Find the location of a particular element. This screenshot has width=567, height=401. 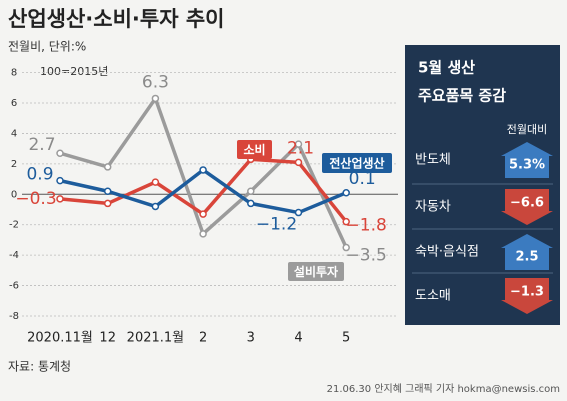

chart-title: 산업생산·소비·투자 추이 is located at coordinates (116, 19).